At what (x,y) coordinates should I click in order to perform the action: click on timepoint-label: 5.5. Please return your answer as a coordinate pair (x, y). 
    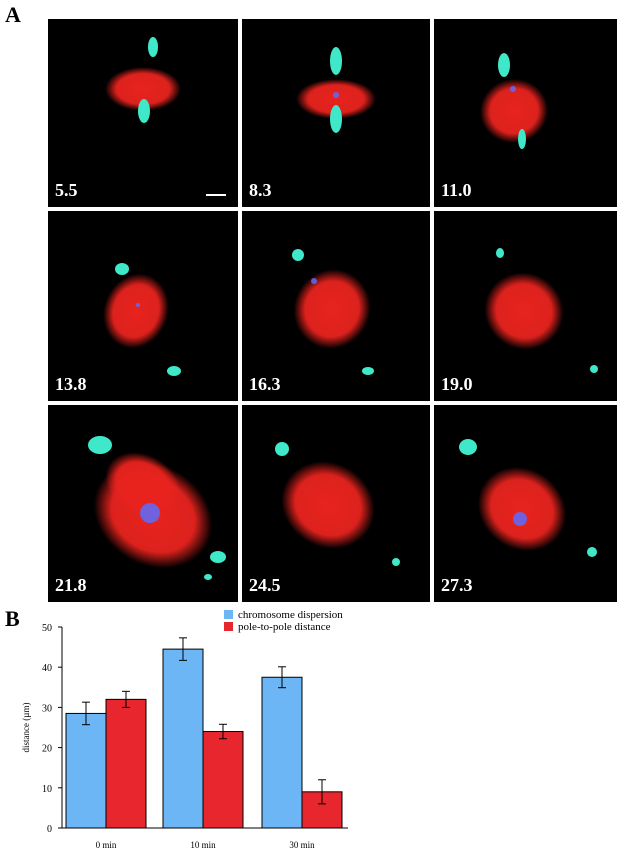
    Looking at the image, I should click on (66, 190).